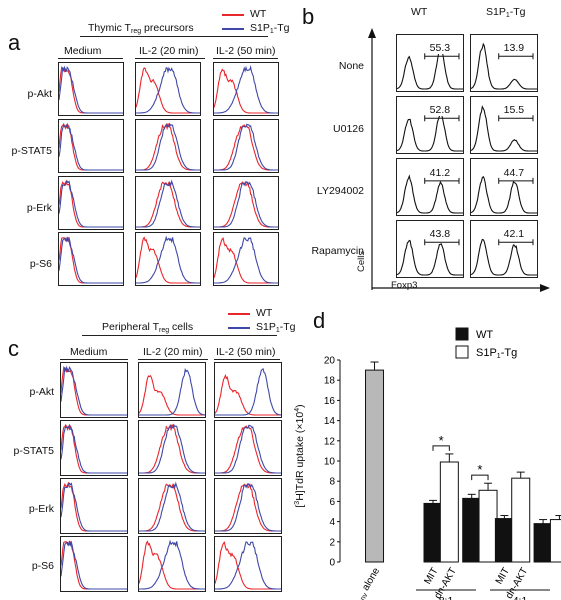  What do you see at coordinates (514, 48) in the screenshot?
I see `panel-b-percent: 13.9` at bounding box center [514, 48].